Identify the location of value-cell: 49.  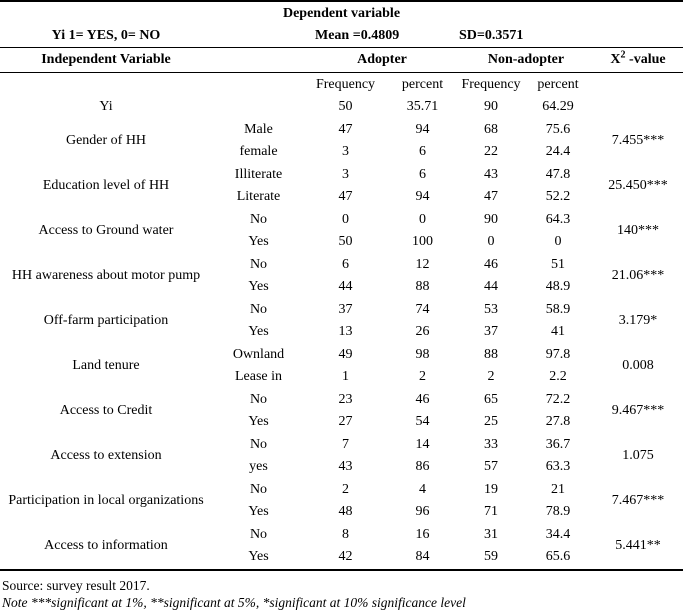
(345, 354).